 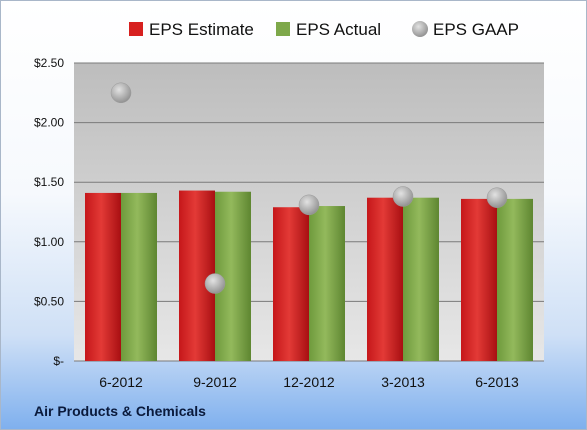 What do you see at coordinates (403, 382) in the screenshot?
I see `x-tick-label: 3-2013` at bounding box center [403, 382].